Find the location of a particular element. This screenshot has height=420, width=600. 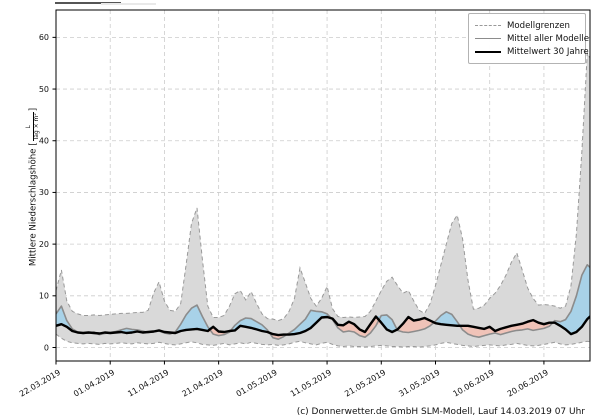

dashed-line-icon is located at coordinates (488, 25).